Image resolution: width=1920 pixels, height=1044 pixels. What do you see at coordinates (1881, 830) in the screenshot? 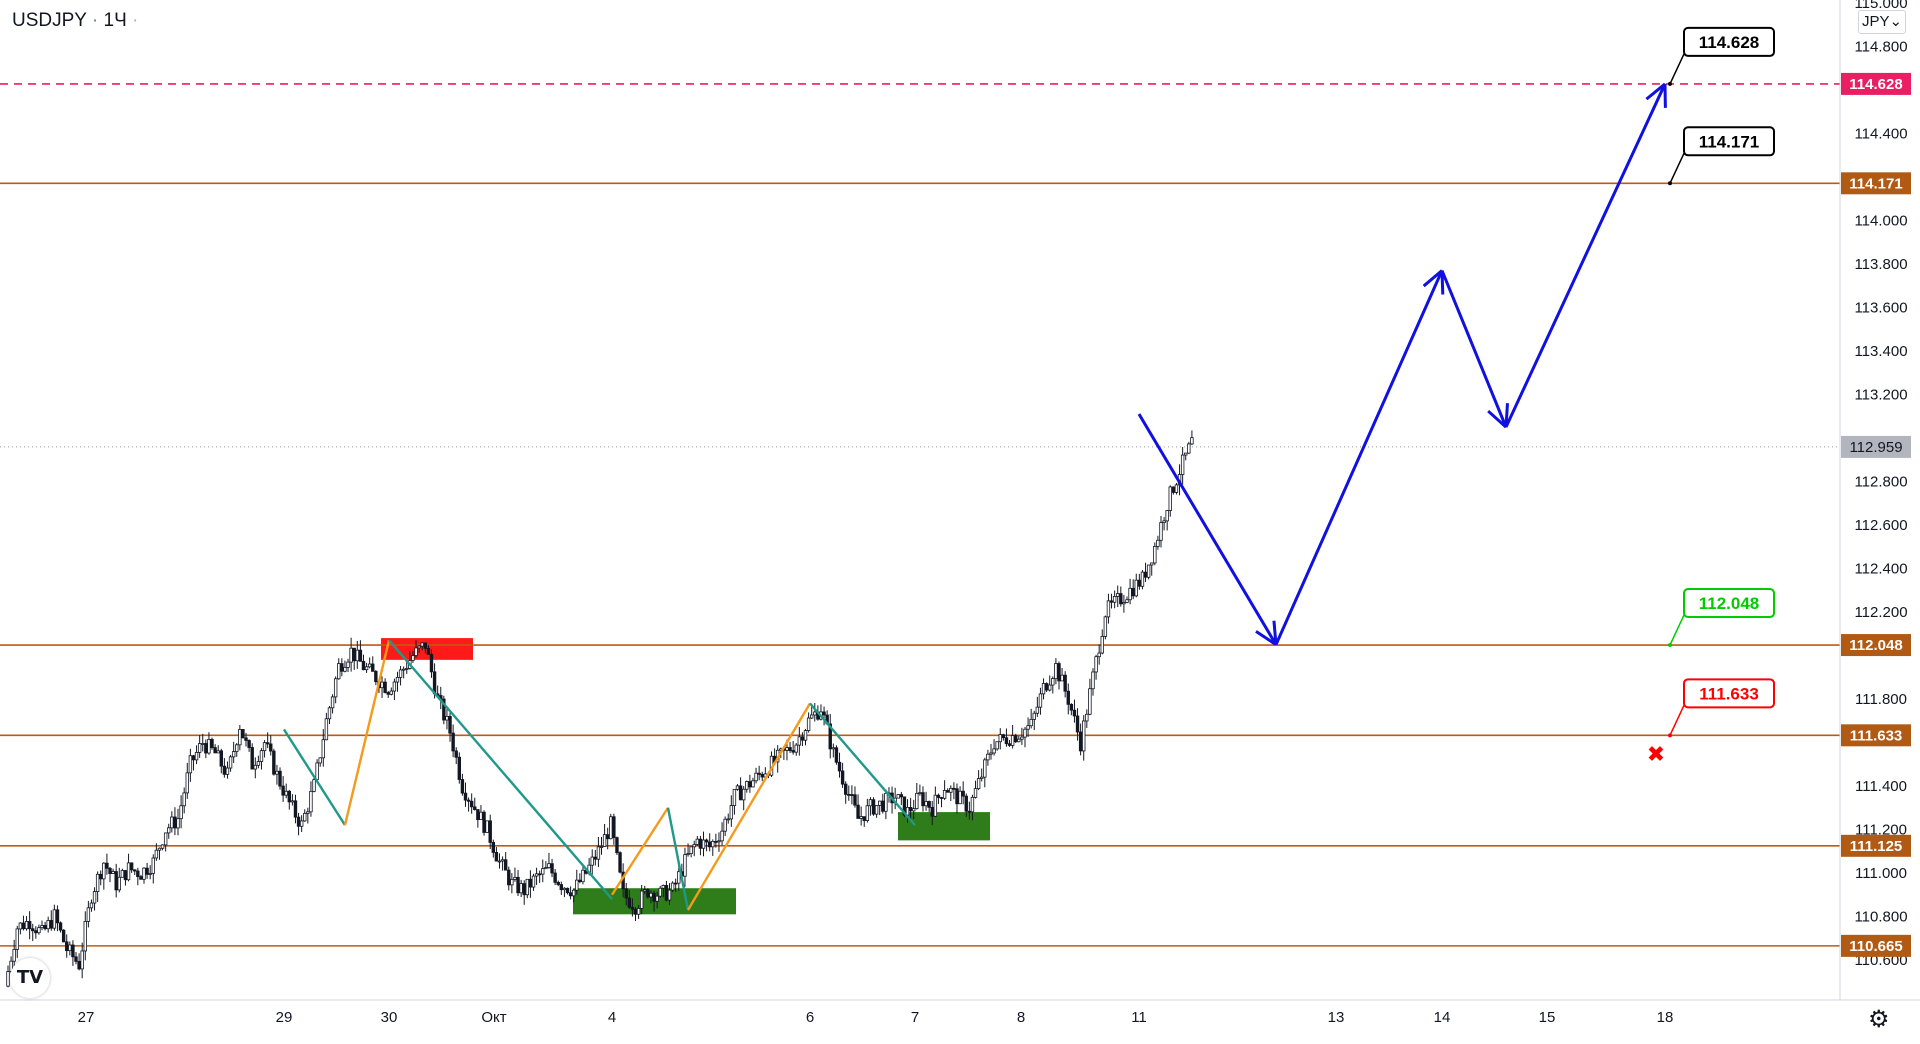
I see `price-tick-label: 111.200` at bounding box center [1881, 830].